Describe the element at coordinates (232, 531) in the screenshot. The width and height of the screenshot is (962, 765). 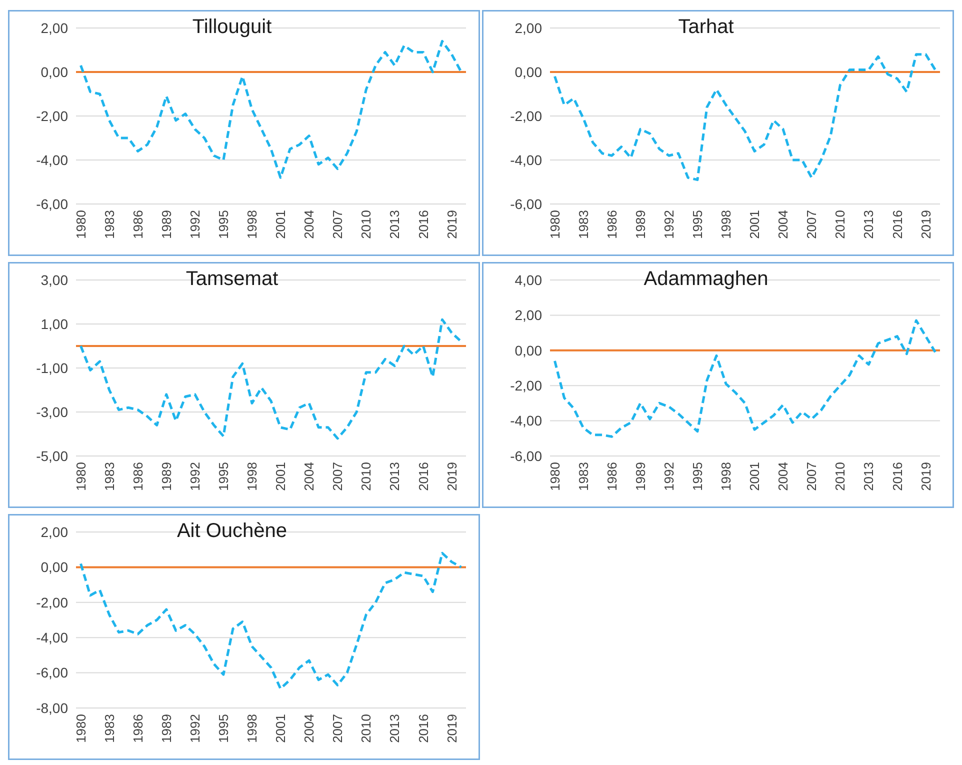
I see `chart-title: Ait Ouchène` at that location.